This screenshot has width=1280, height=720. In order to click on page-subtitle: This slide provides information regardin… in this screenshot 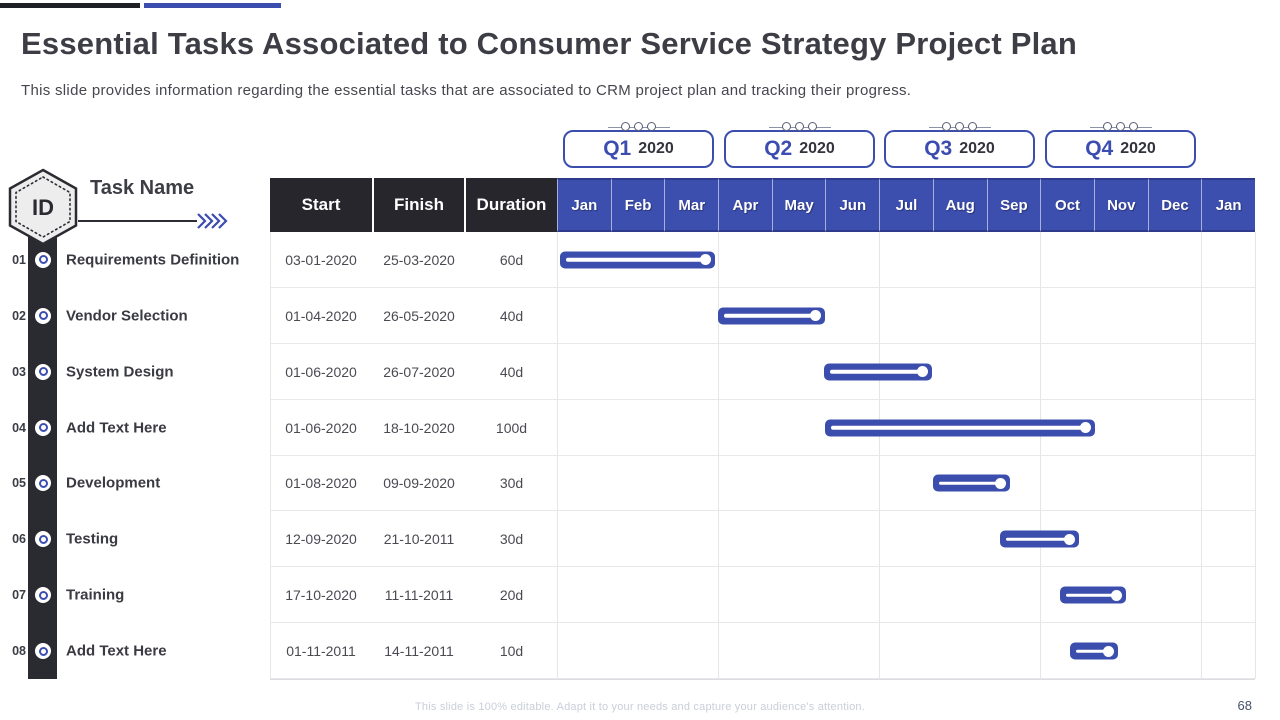, I will do `click(466, 90)`.